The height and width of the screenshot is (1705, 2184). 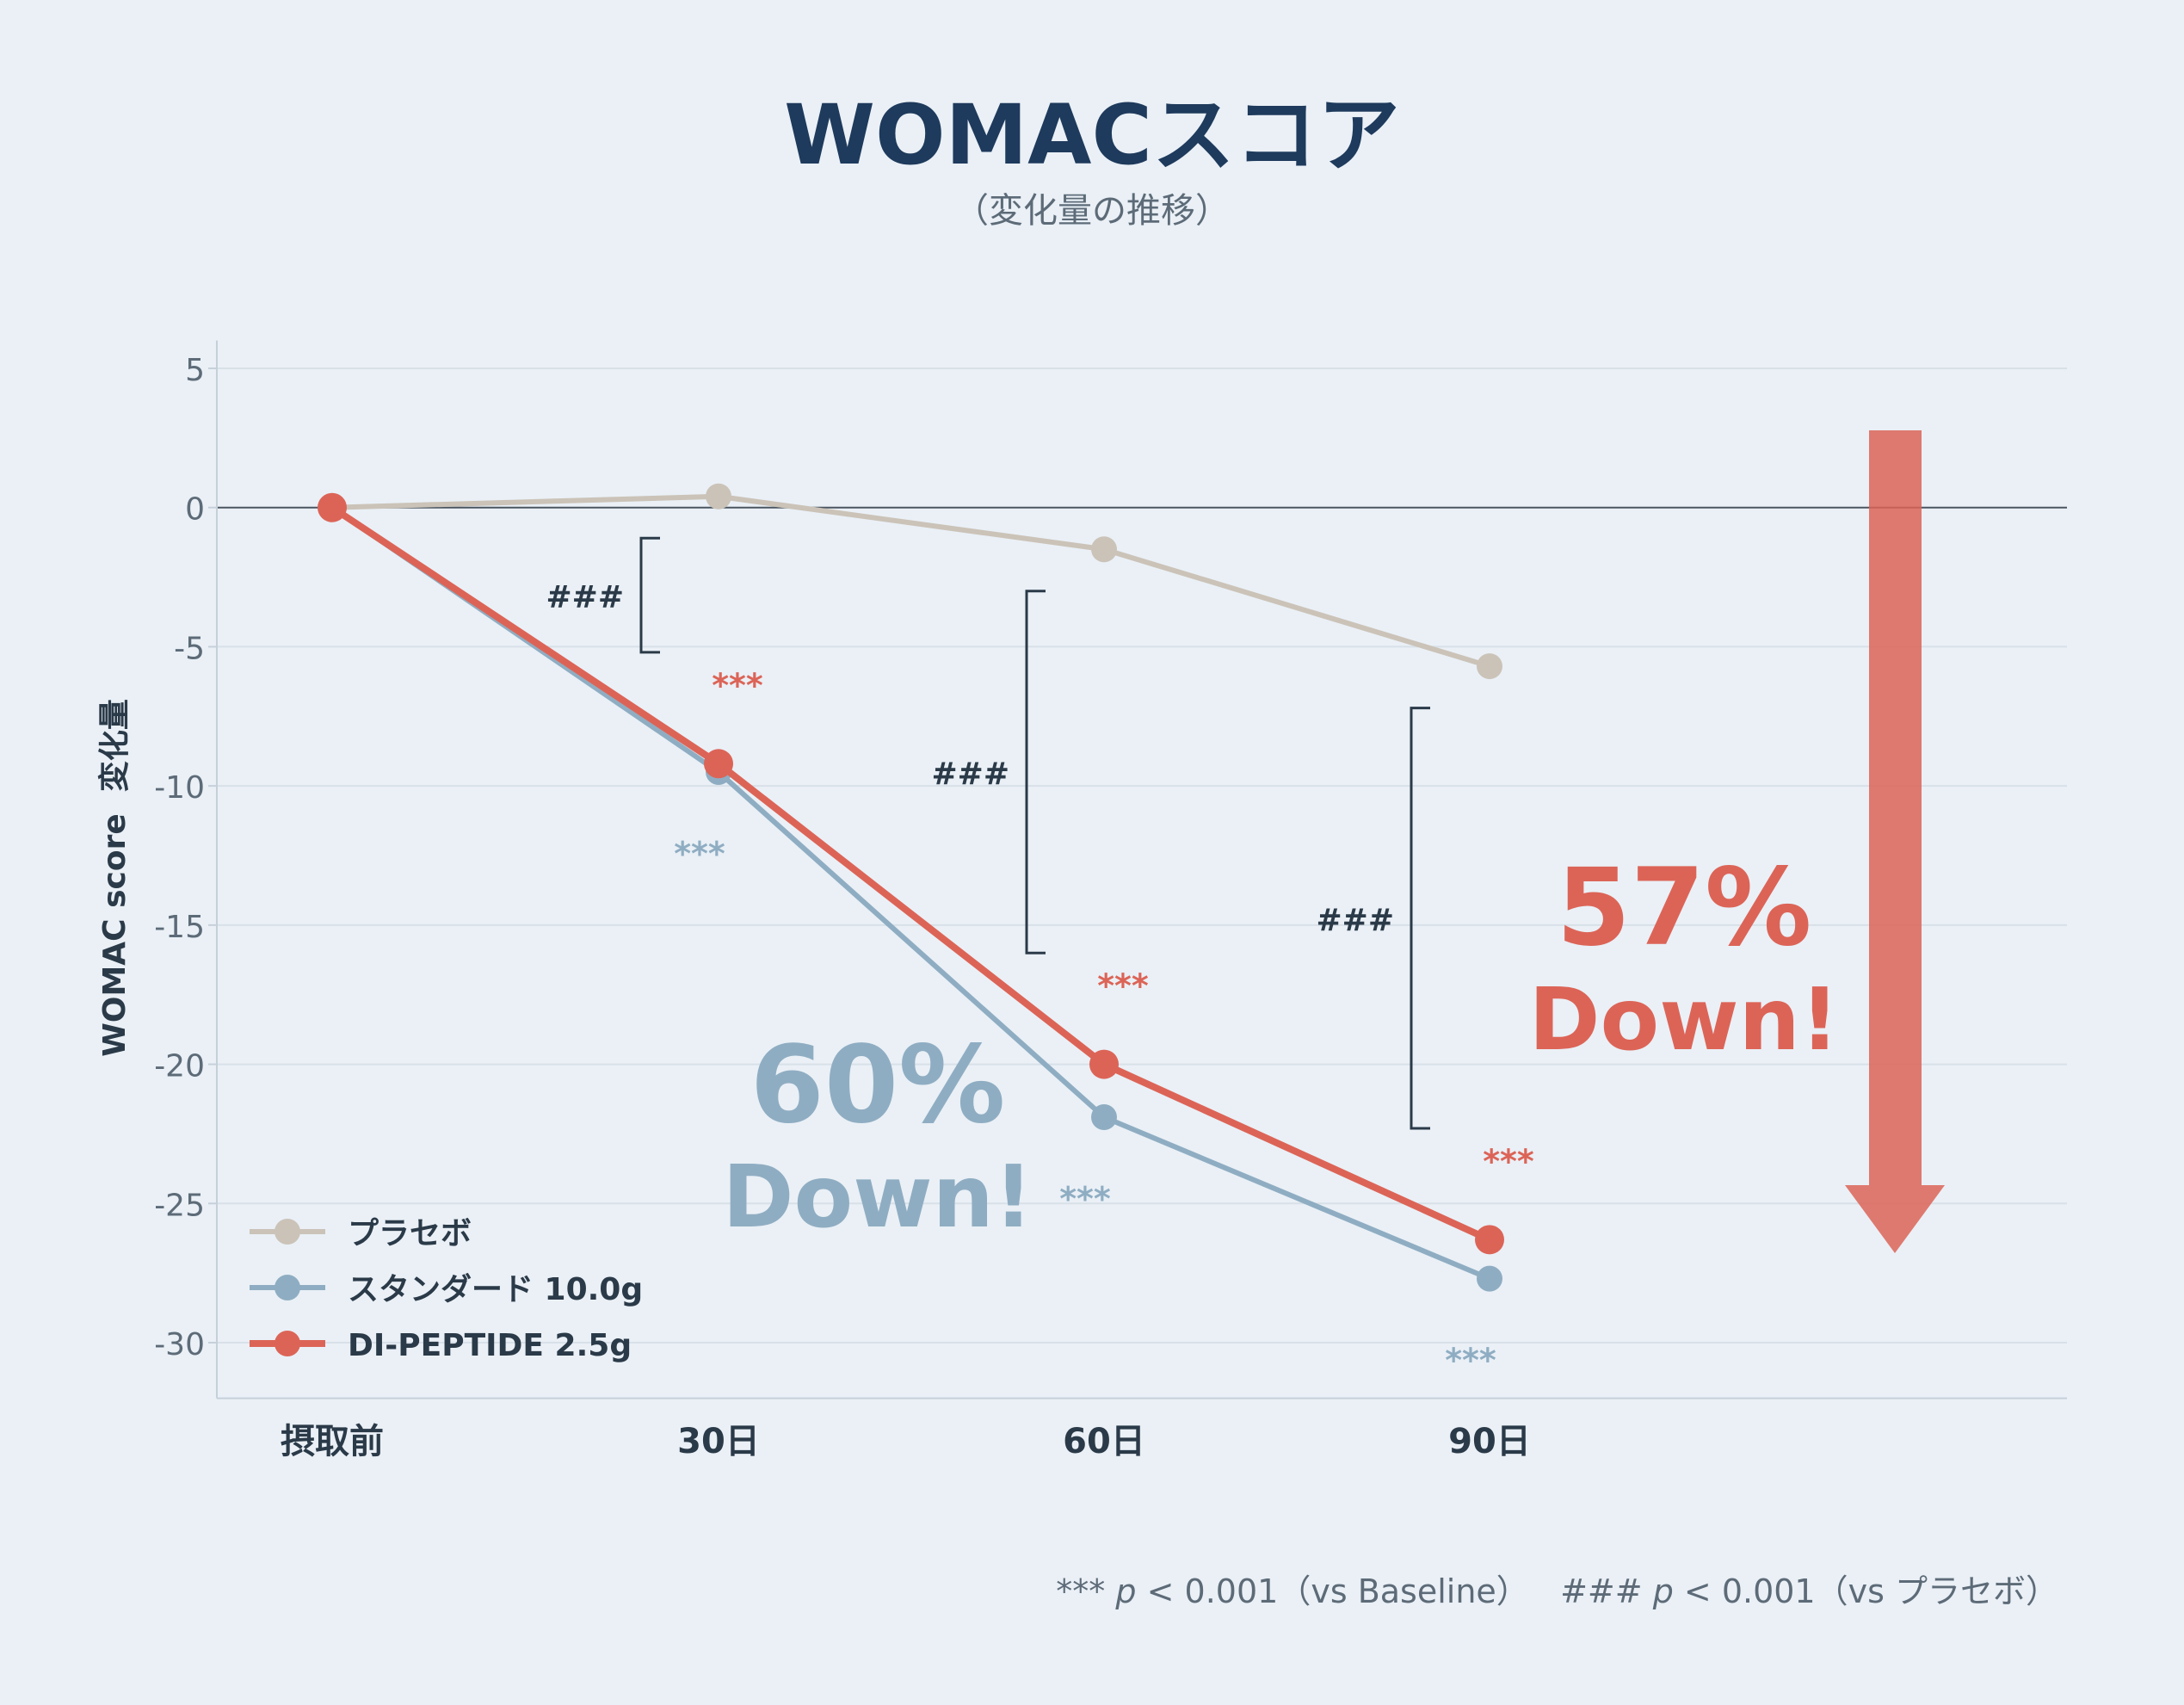 What do you see at coordinates (718, 1441) in the screenshot?
I see `x-tick-label: 30日` at bounding box center [718, 1441].